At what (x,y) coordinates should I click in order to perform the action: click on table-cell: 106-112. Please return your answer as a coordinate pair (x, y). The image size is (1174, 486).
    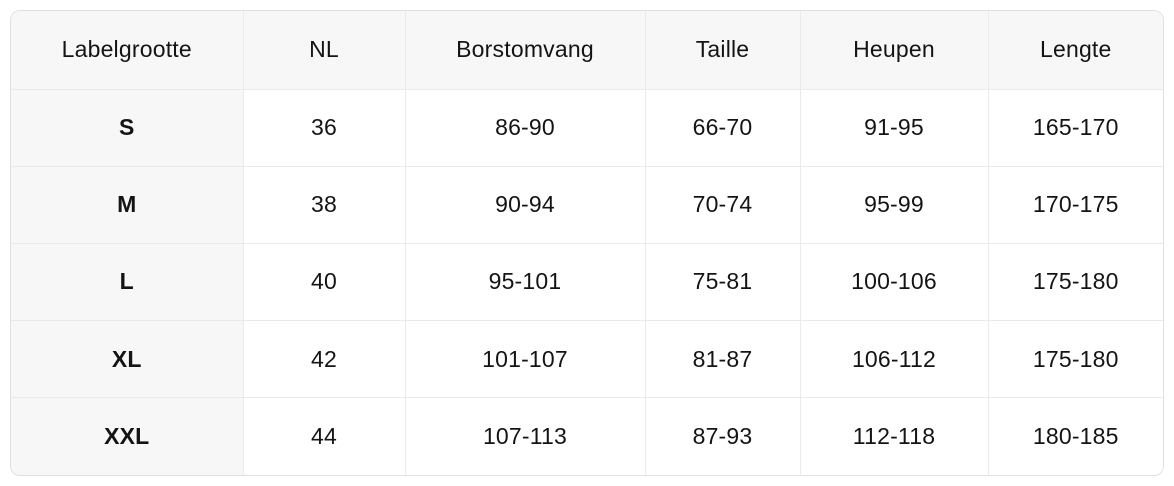
    Looking at the image, I should click on (894, 359).